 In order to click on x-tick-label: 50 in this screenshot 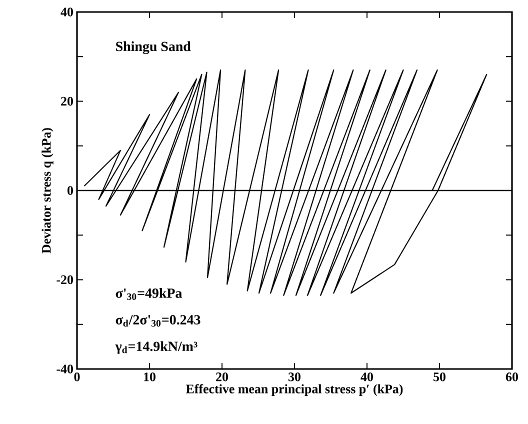, I will do `click(440, 377)`.